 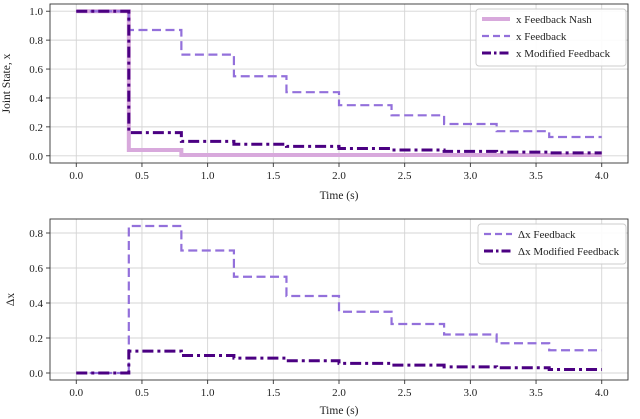 I want to click on y-tick-label: 1.0, so click(x=36, y=12).